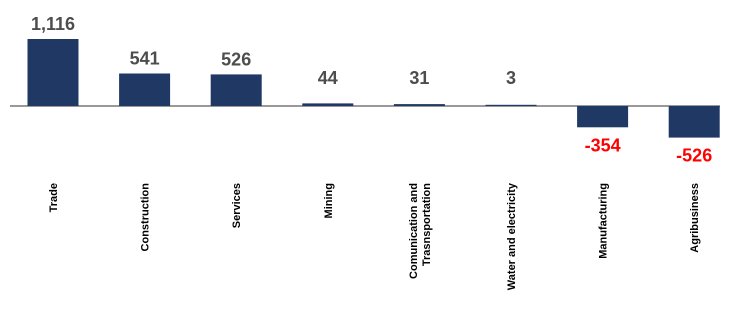 Image resolution: width=730 pixels, height=333 pixels. I want to click on category-label-1: Construction, so click(146, 217).